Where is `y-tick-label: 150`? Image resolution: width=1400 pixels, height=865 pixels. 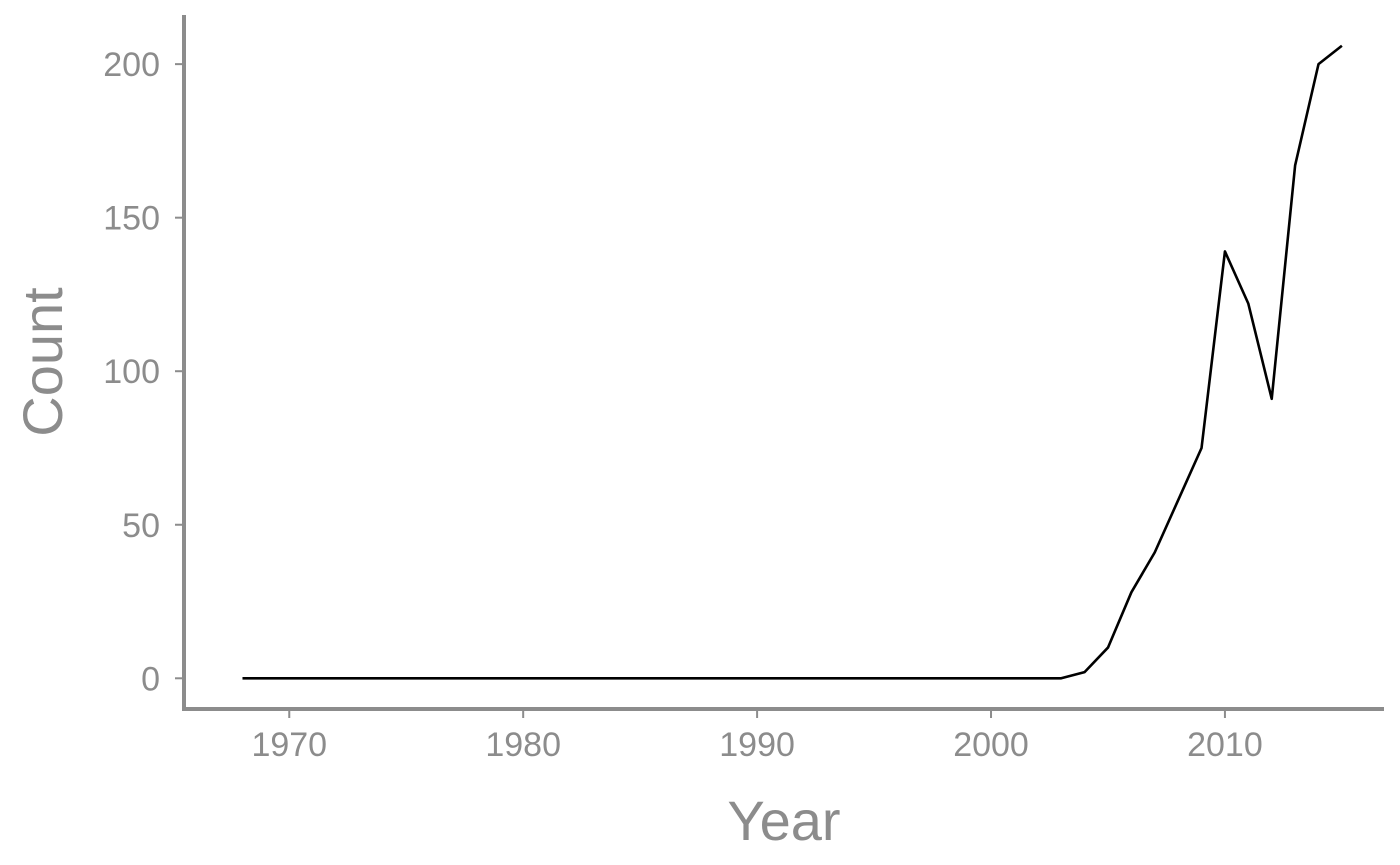
y-tick-label: 150 is located at coordinates (131, 219).